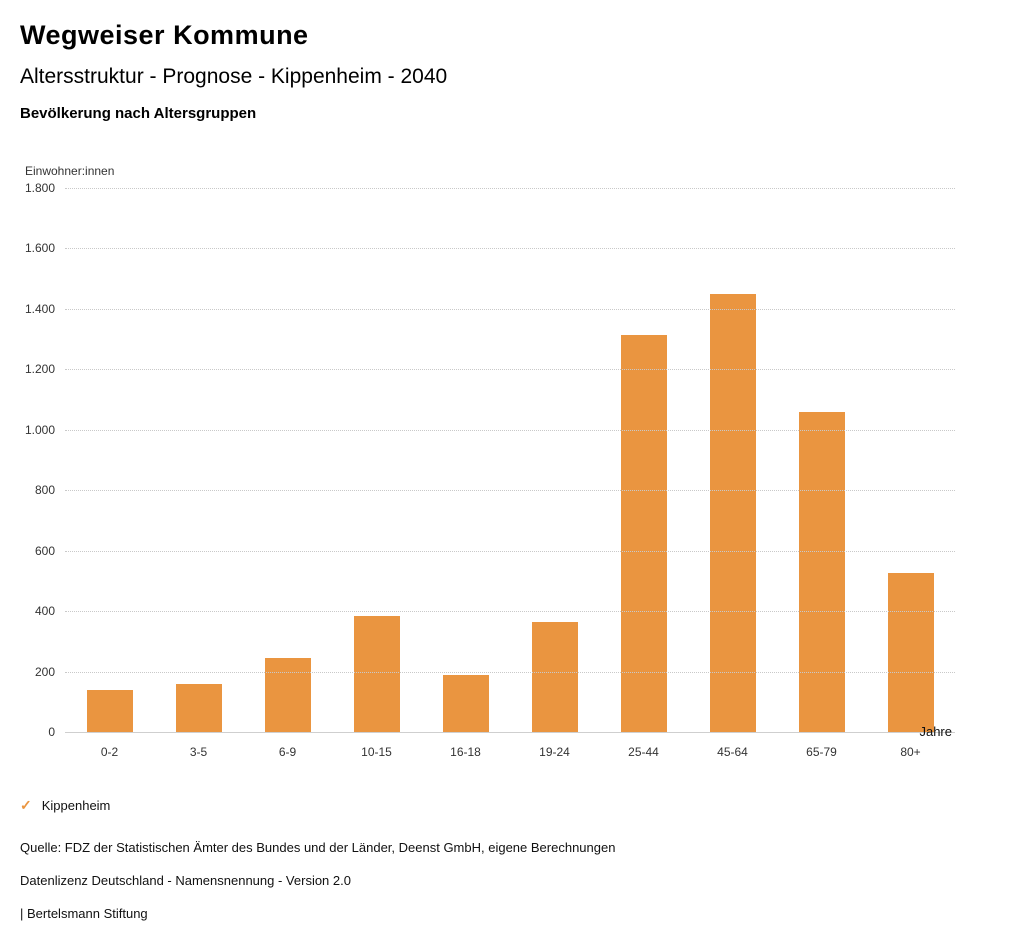 The width and height of the screenshot is (1024, 946). What do you see at coordinates (910, 752) in the screenshot?
I see `x-tick-label: 80+` at bounding box center [910, 752].